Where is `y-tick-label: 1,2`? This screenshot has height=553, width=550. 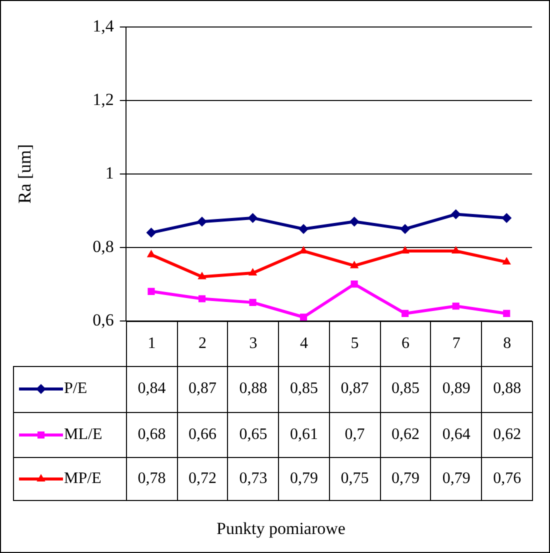
y-tick-label: 1,2 is located at coordinates (103, 99).